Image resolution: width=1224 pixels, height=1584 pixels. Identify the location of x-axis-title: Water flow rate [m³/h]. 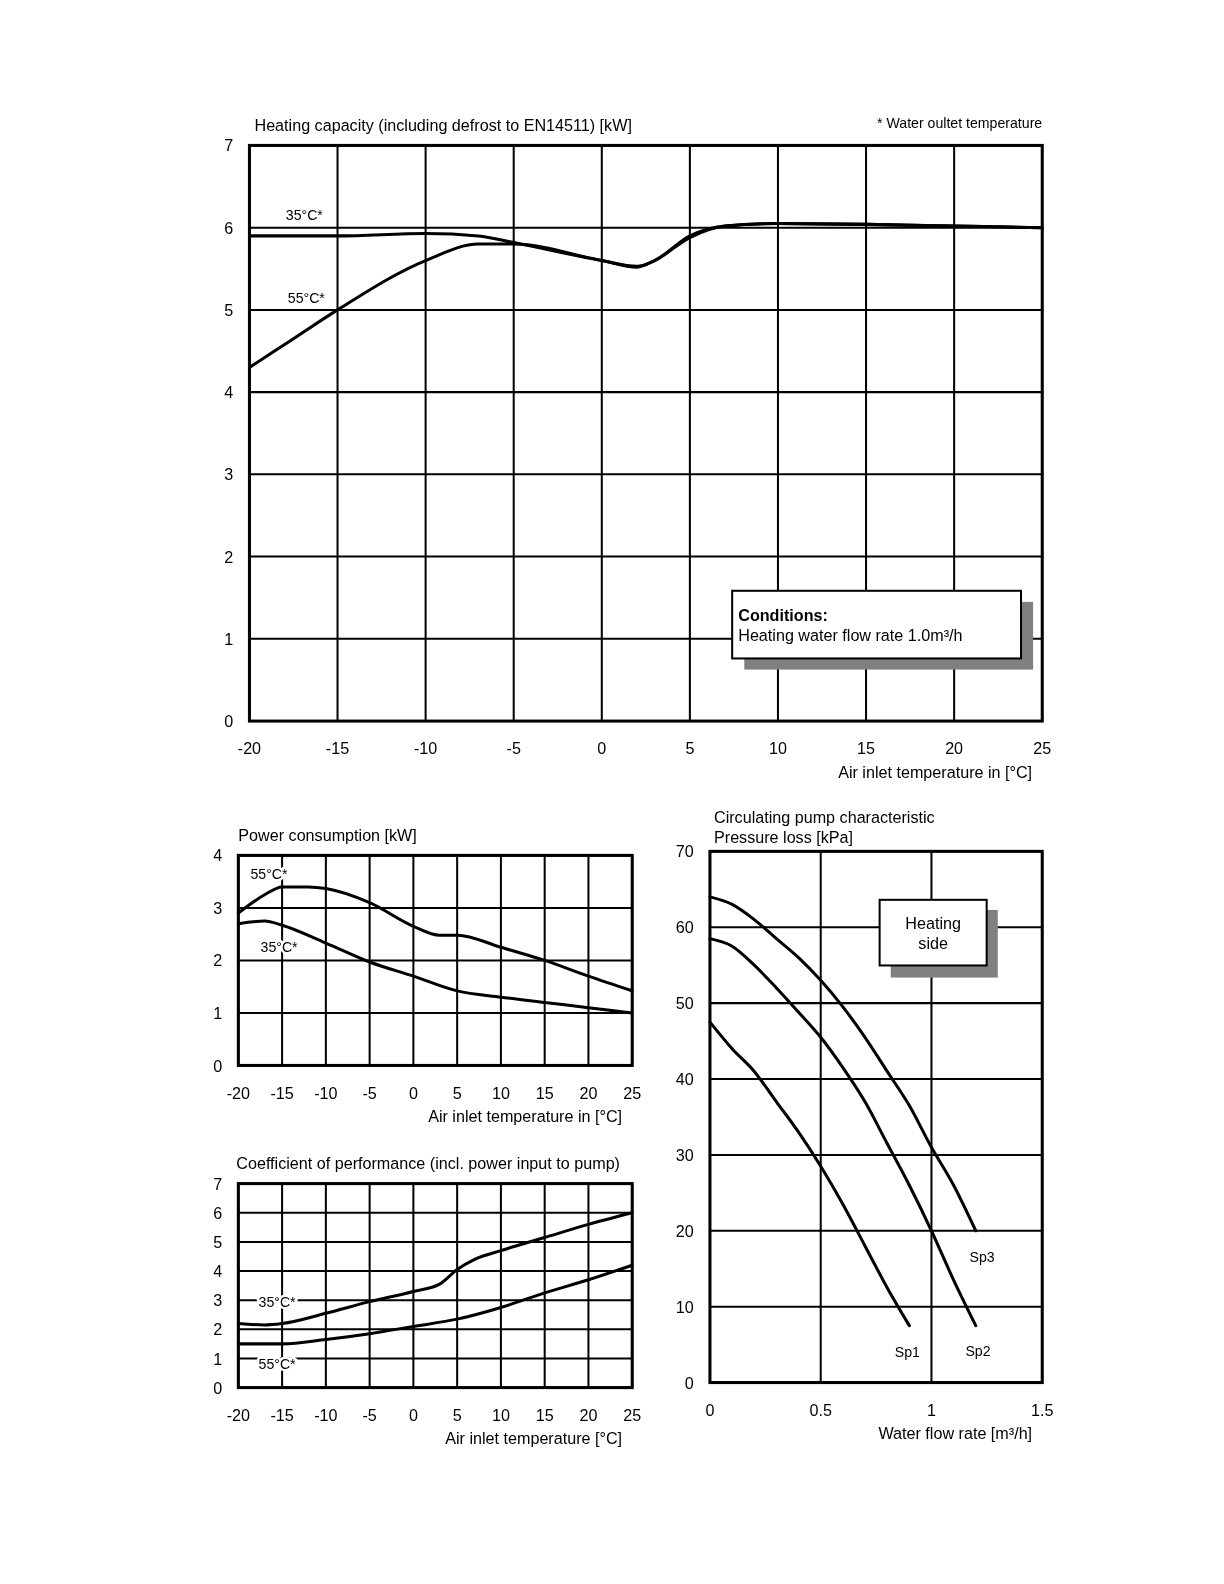
(955, 1433).